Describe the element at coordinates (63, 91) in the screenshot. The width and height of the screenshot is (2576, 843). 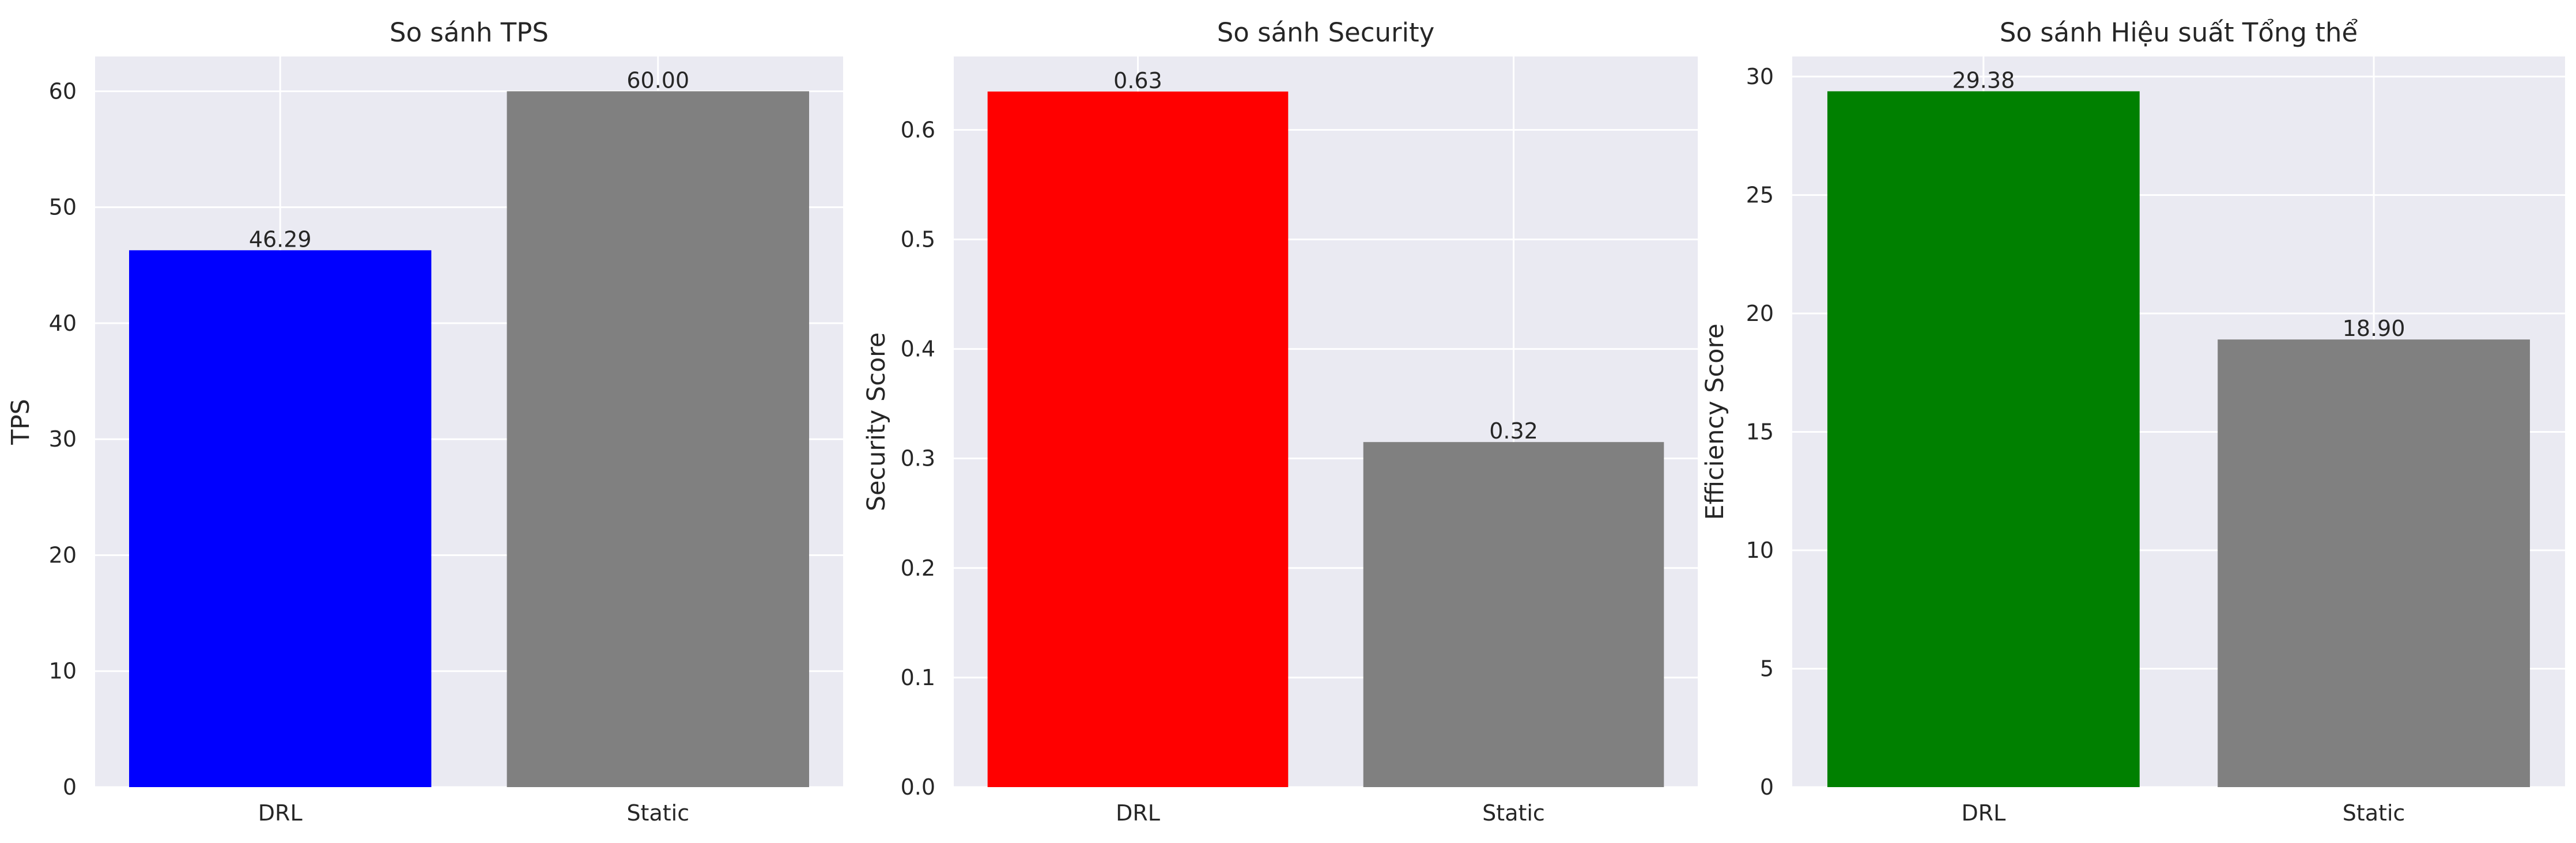
I see `y-tick-label: 60` at that location.